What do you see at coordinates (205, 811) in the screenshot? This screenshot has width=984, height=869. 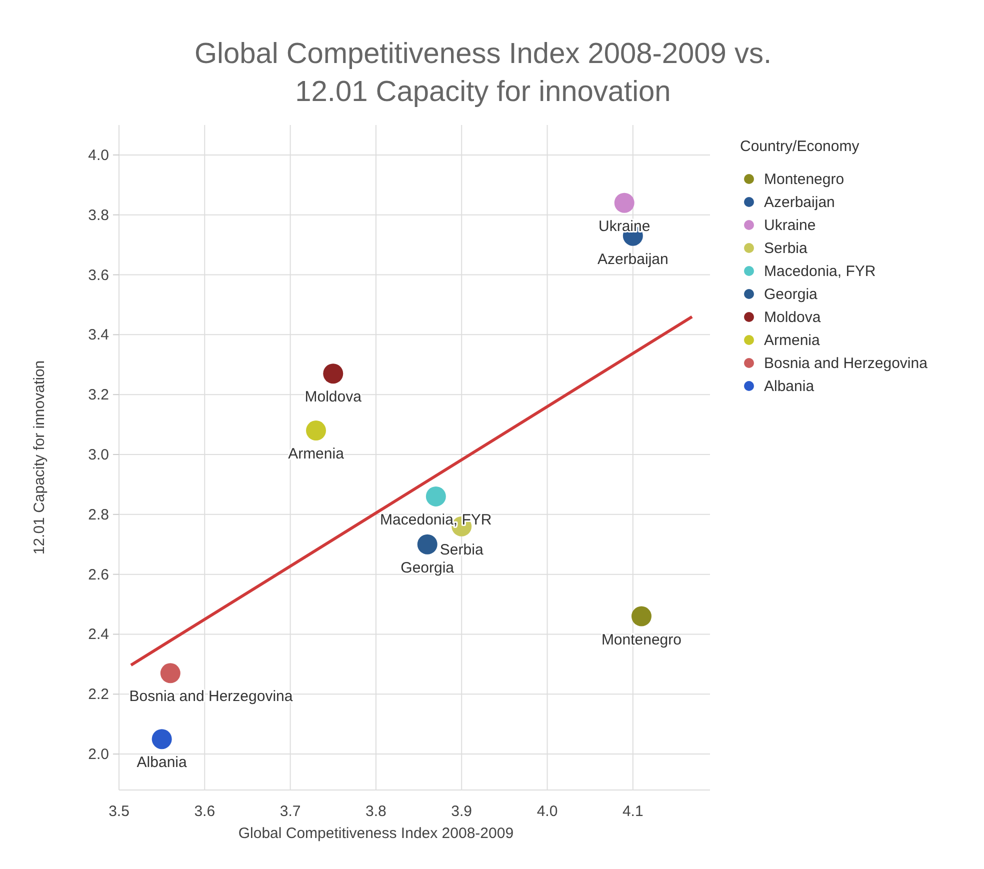 I see `x-tick-label: 3.6` at bounding box center [205, 811].